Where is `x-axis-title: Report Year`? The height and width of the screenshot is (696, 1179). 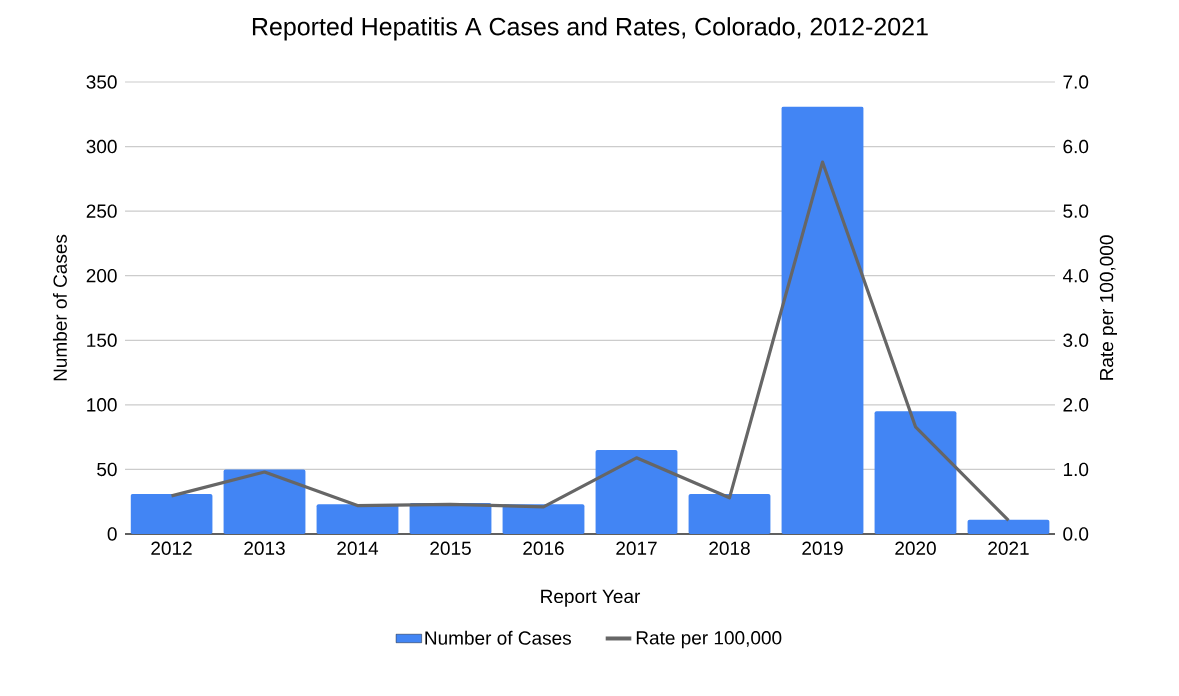 x-axis-title: Report Year is located at coordinates (591, 598).